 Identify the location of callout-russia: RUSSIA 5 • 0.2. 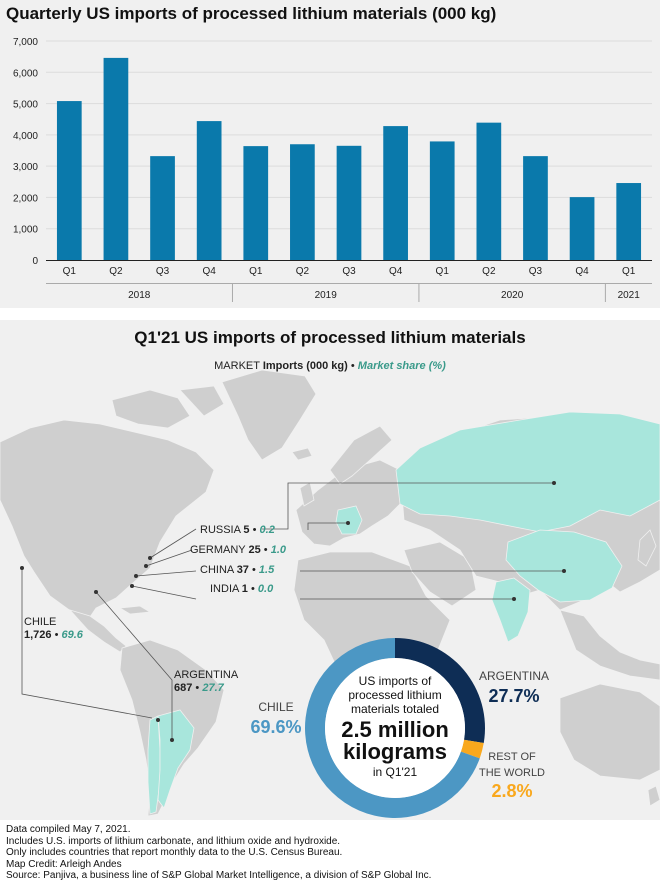
(237, 530).